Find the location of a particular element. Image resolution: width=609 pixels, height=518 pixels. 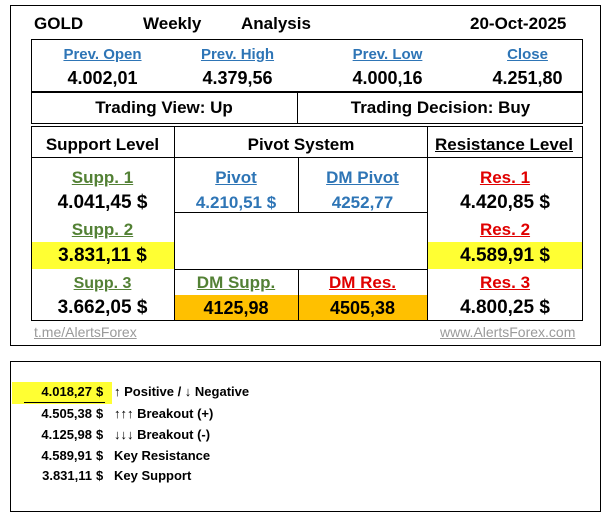

res3-value: 4.800,25 $ is located at coordinates (505, 307).